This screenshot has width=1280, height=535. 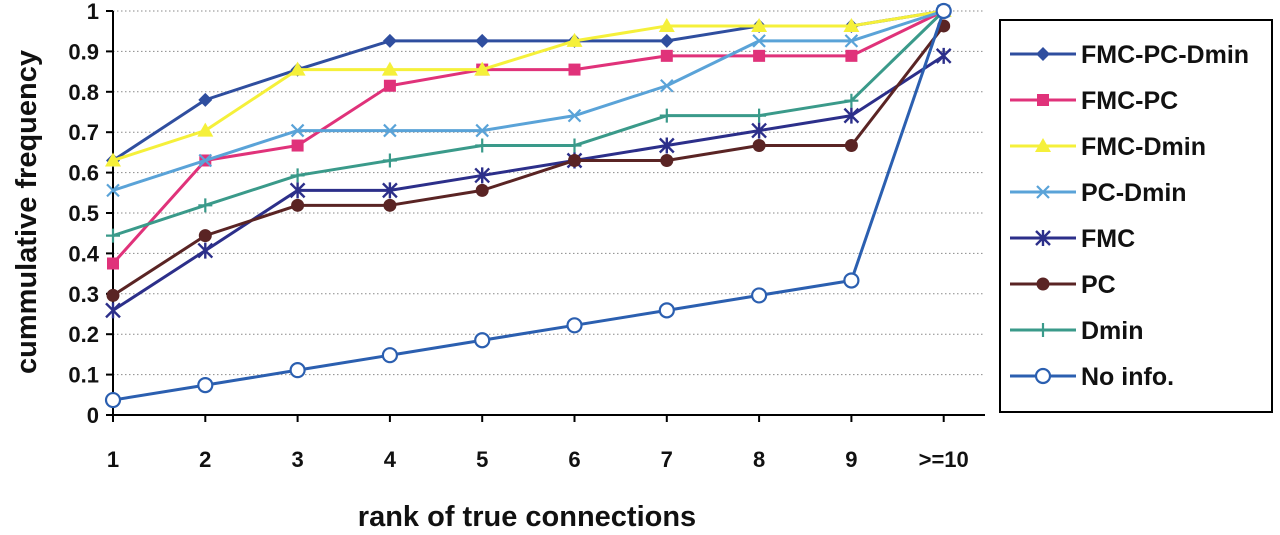 What do you see at coordinates (1165, 55) in the screenshot?
I see `legend-label: FMC-PC-Dmin` at bounding box center [1165, 55].